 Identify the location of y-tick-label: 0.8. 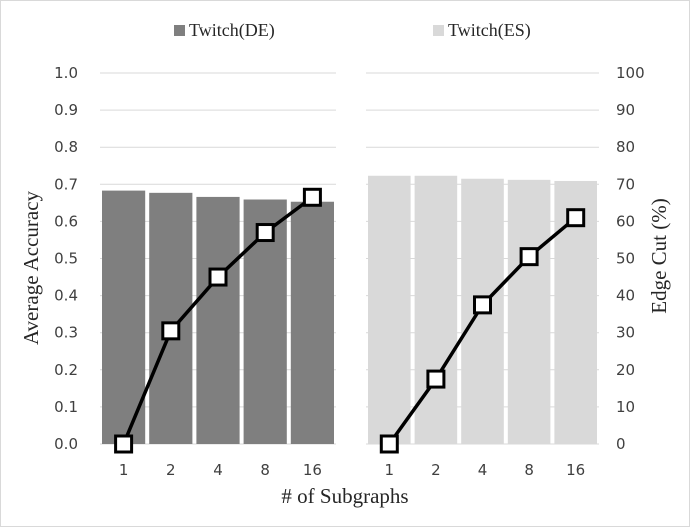
(66, 147).